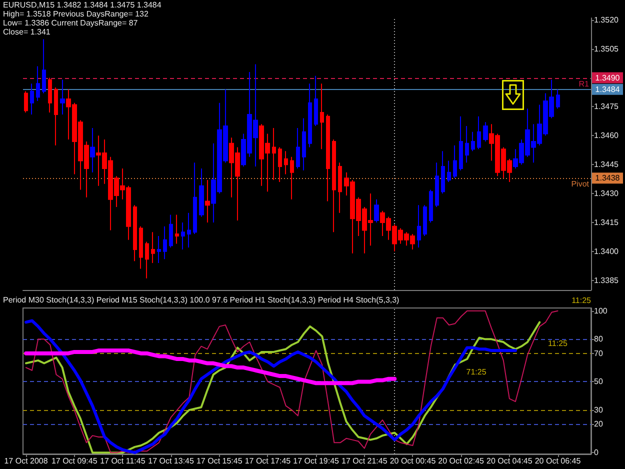 The width and height of the screenshot is (625, 469). Describe the element at coordinates (219, 461) in the screenshot. I see `x-tick-label: 17 Oct 15:45` at that location.